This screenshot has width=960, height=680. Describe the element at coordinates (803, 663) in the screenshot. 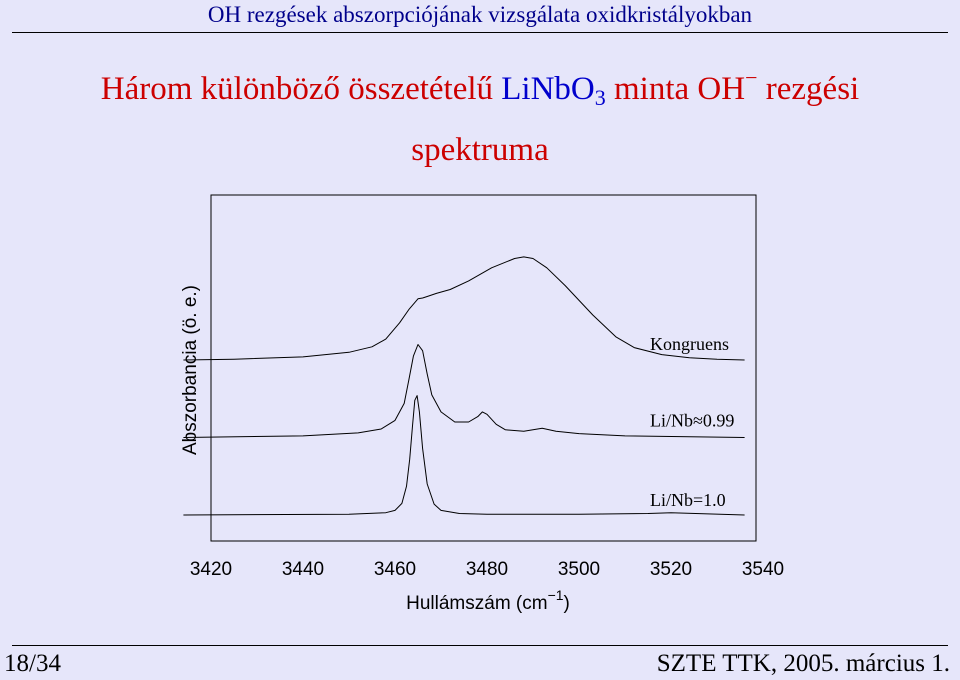

I see `footer-info: SZTE TTK, 2005. március 1.` at that location.